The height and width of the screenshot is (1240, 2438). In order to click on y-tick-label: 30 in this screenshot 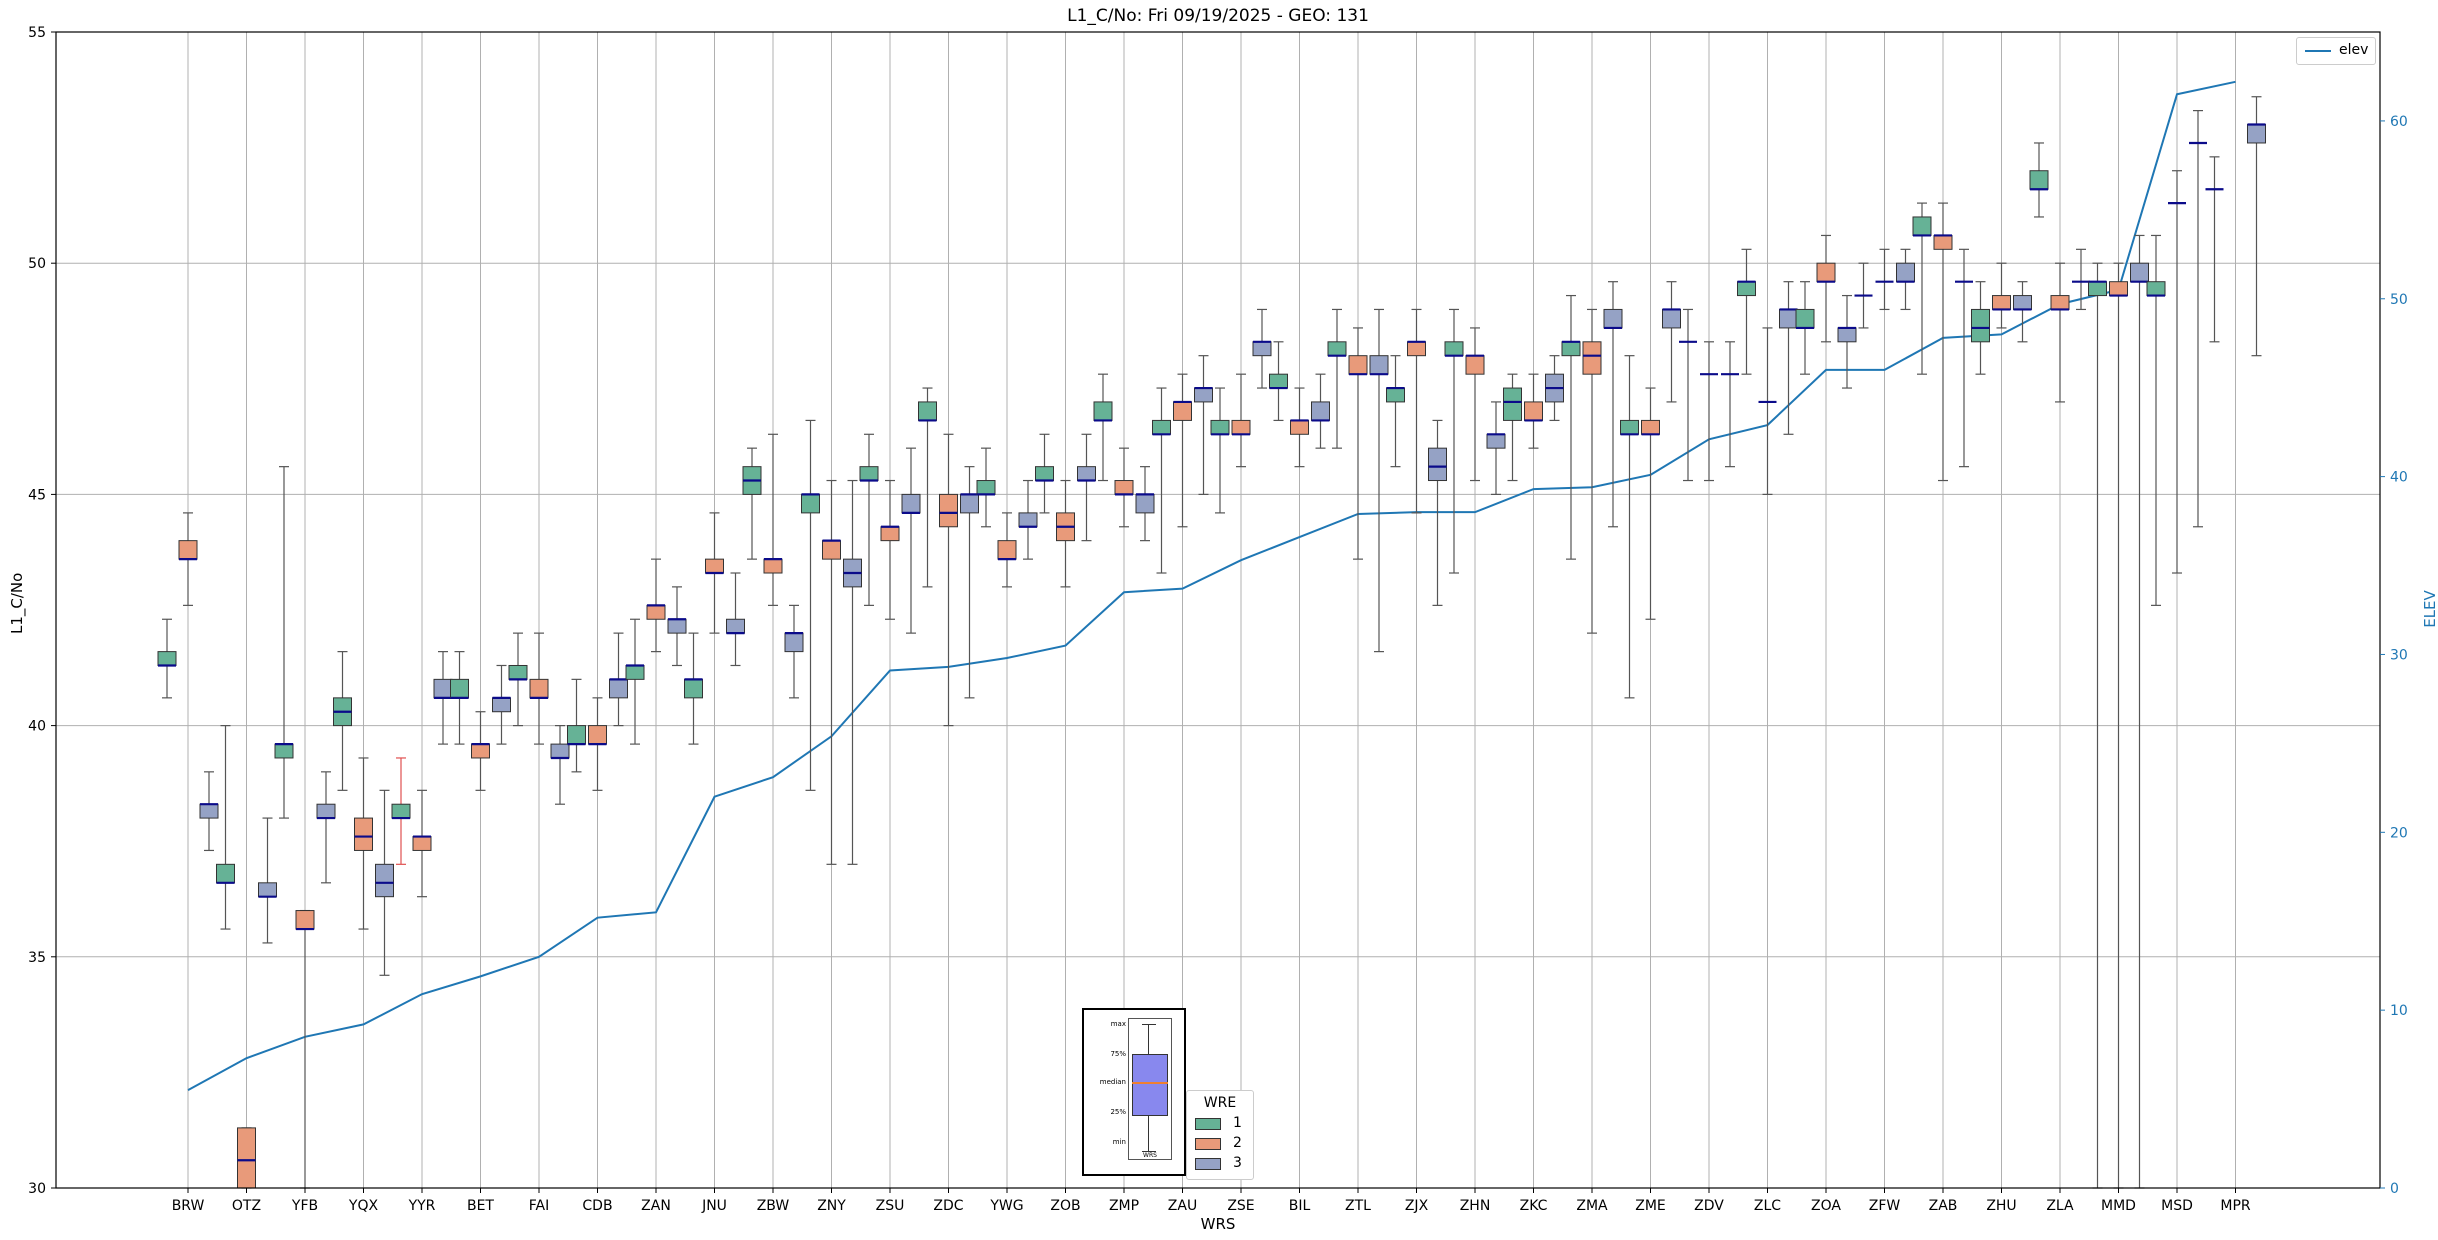, I will do `click(37, 1189)`.